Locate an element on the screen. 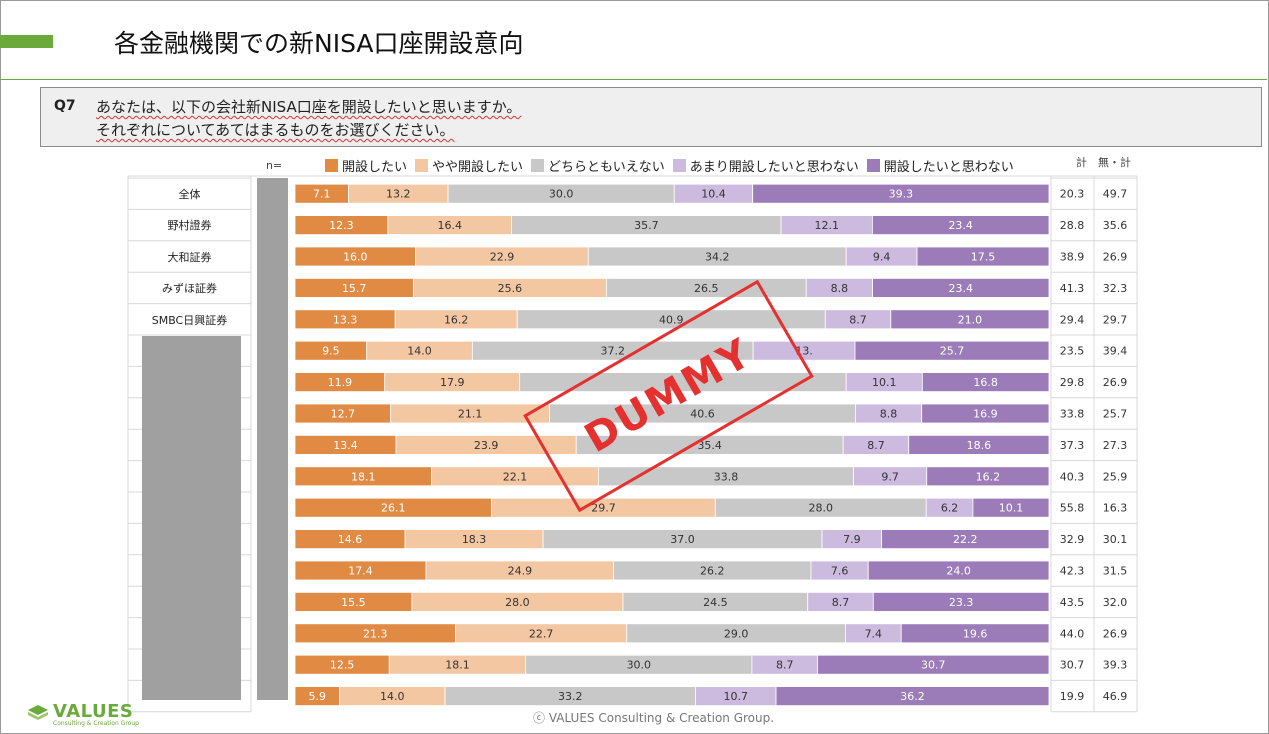 Image resolution: width=1269 pixels, height=734 pixels. total-positive-value: 29.8 is located at coordinates (1072, 382).